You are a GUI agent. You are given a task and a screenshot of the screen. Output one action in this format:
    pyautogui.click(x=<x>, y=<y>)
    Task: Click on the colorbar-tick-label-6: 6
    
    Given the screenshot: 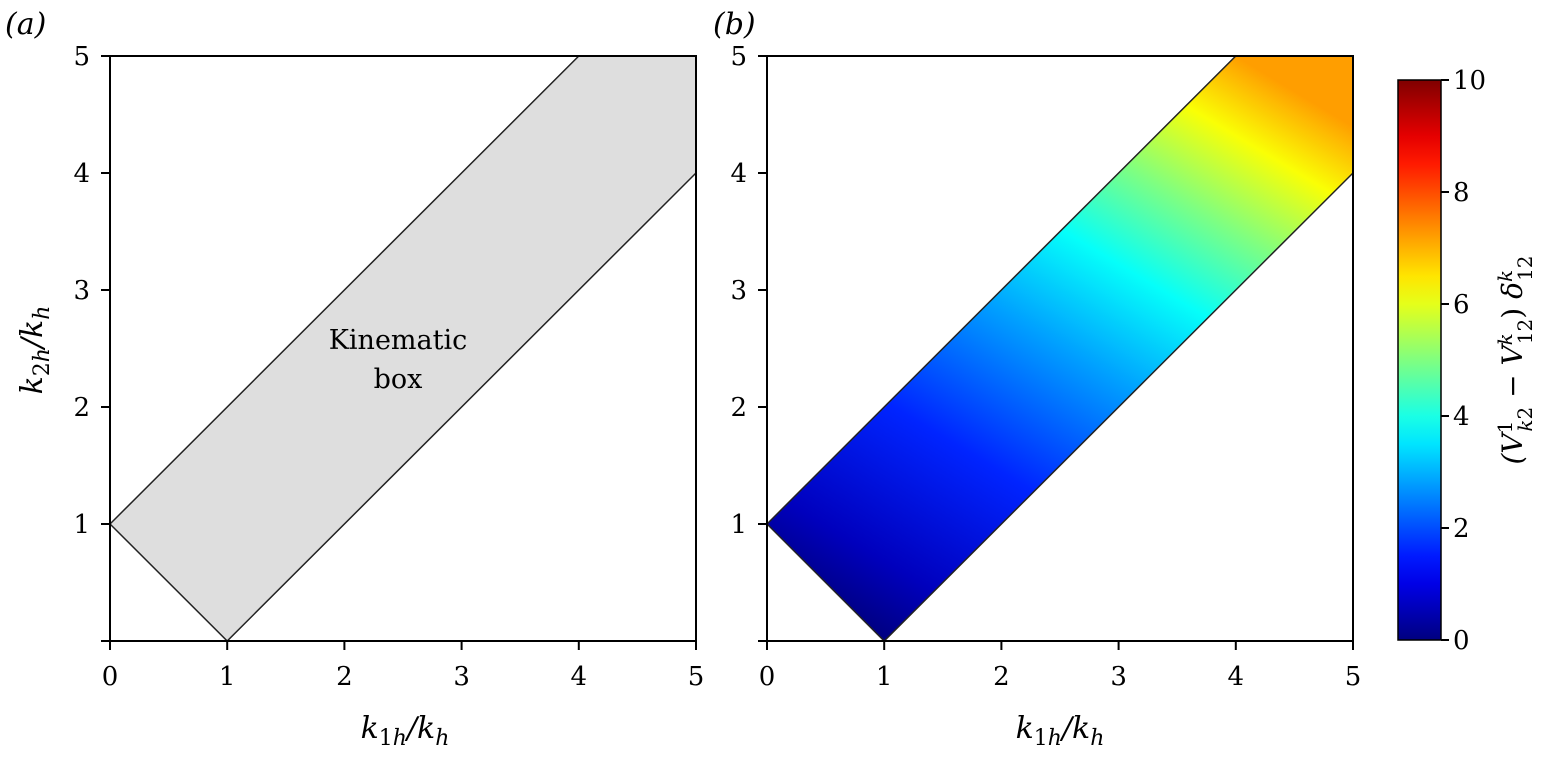 What is the action you would take?
    pyautogui.click(x=1461, y=305)
    